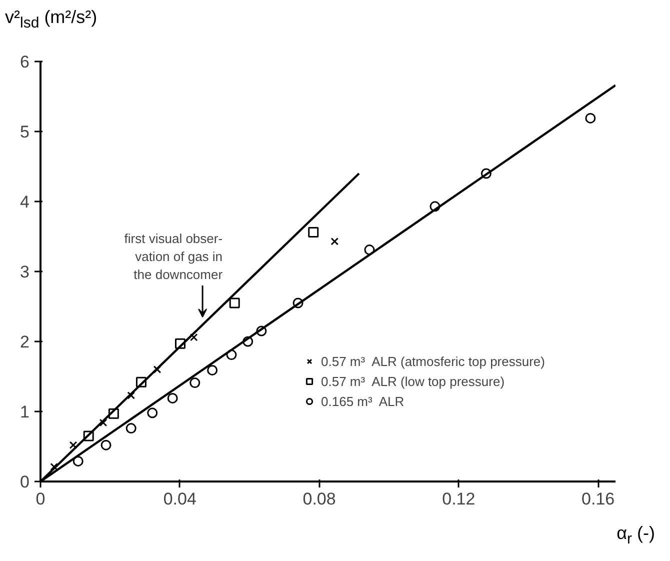 This screenshot has height=561, width=670. What do you see at coordinates (25, 342) in the screenshot?
I see `y-tick-label: 2` at bounding box center [25, 342].